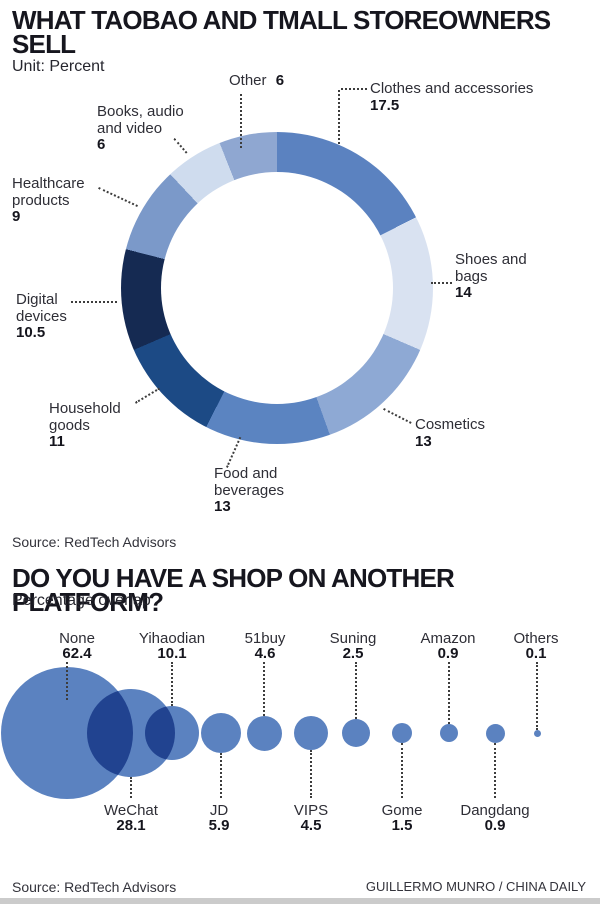 This screenshot has width=600, height=904. What do you see at coordinates (172, 684) in the screenshot?
I see `leader-line-yihaodian` at bounding box center [172, 684].